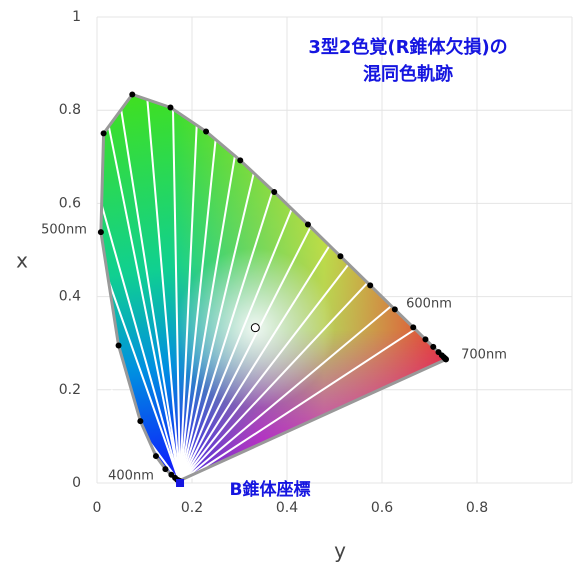 The image size is (586, 568). What do you see at coordinates (70, 203) in the screenshot?
I see `y-tick-label: 0.6` at bounding box center [70, 203].